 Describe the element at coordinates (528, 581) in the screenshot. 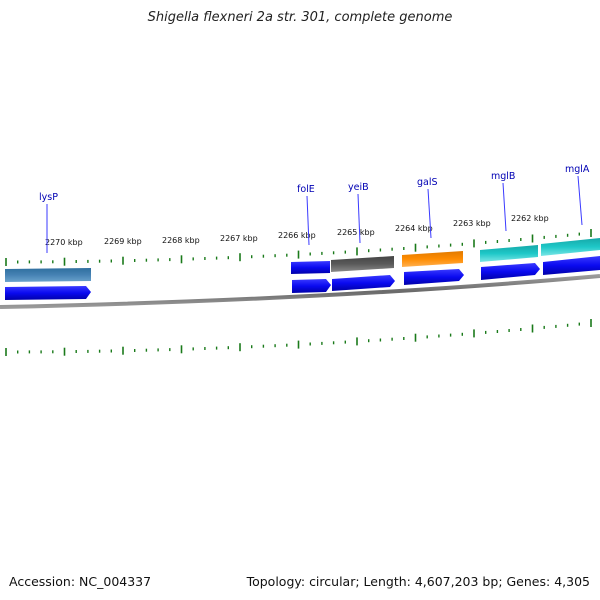

I see `genes-label: Genes:` at that location.